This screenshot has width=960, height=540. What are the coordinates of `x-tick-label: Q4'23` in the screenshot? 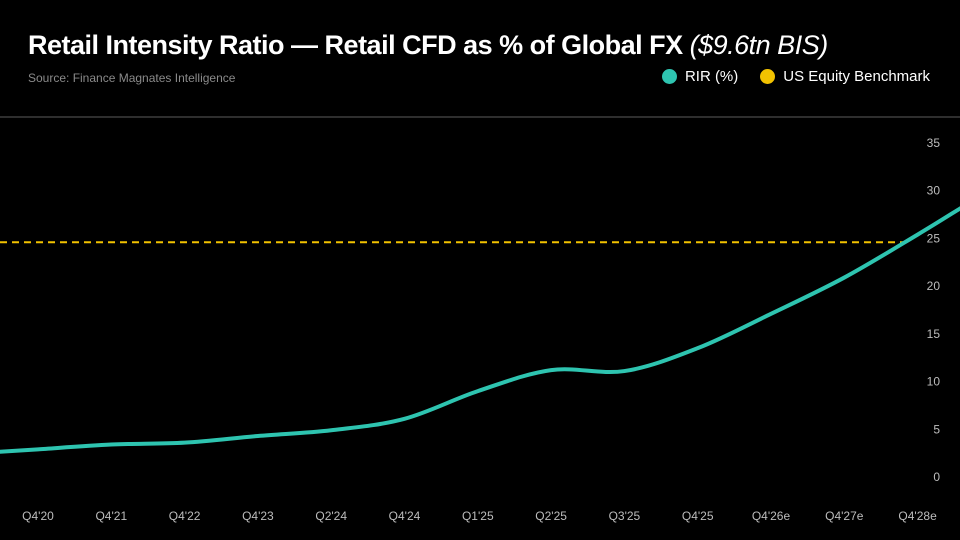 It's located at (258, 516).